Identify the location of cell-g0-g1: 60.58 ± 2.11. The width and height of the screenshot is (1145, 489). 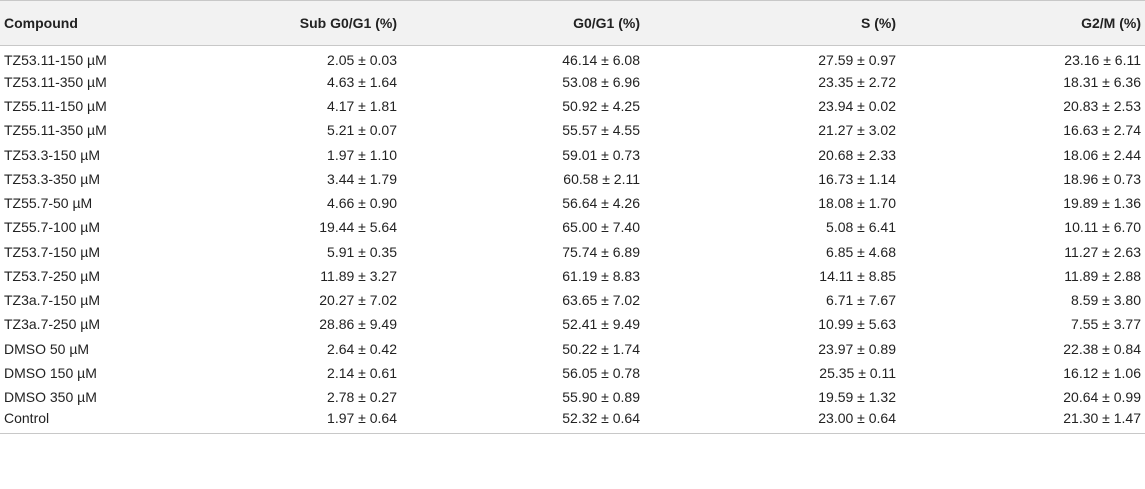
(601, 178).